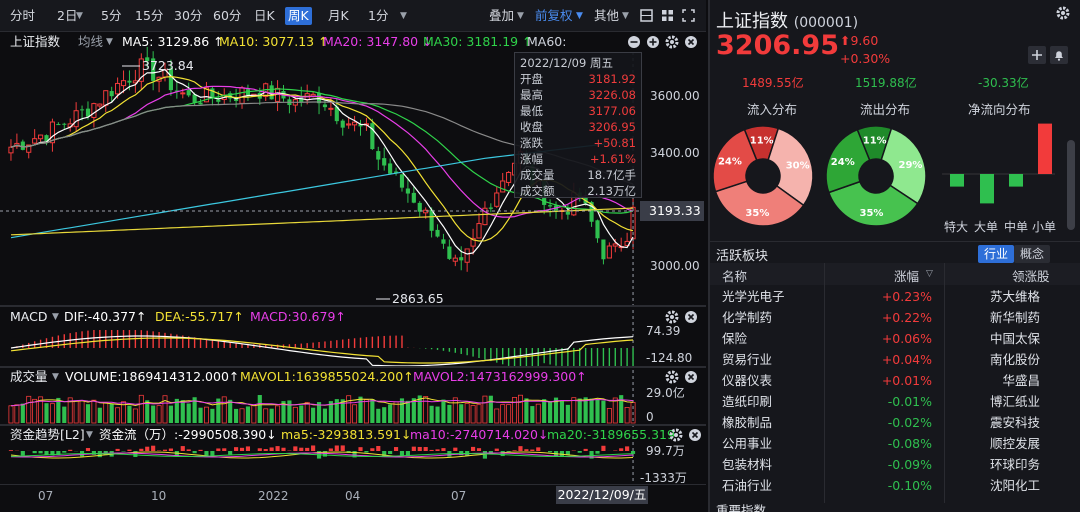  What do you see at coordinates (890, 338) in the screenshot?
I see `sector-row: 保险 +0.06% 中国太保` at bounding box center [890, 338].